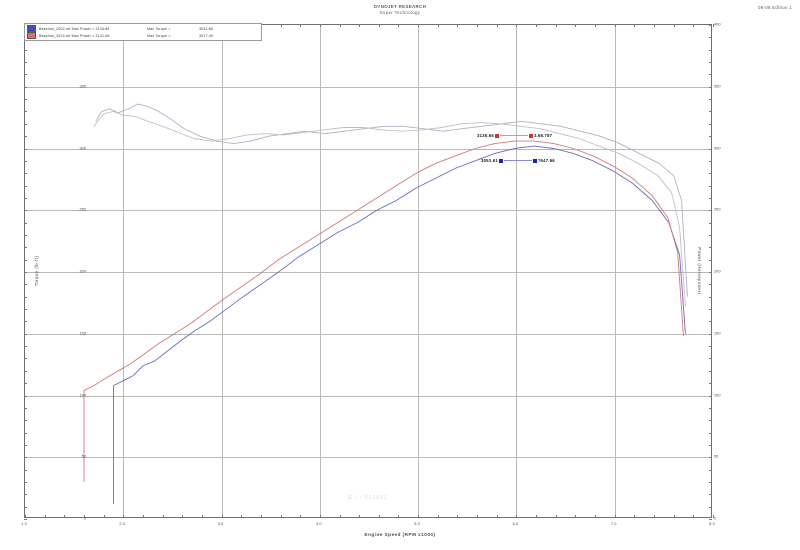  What do you see at coordinates (74, 35) in the screenshot?
I see `legend-run-label: Baseline_2024.drf Max Power = 3141.66` at bounding box center [74, 35].